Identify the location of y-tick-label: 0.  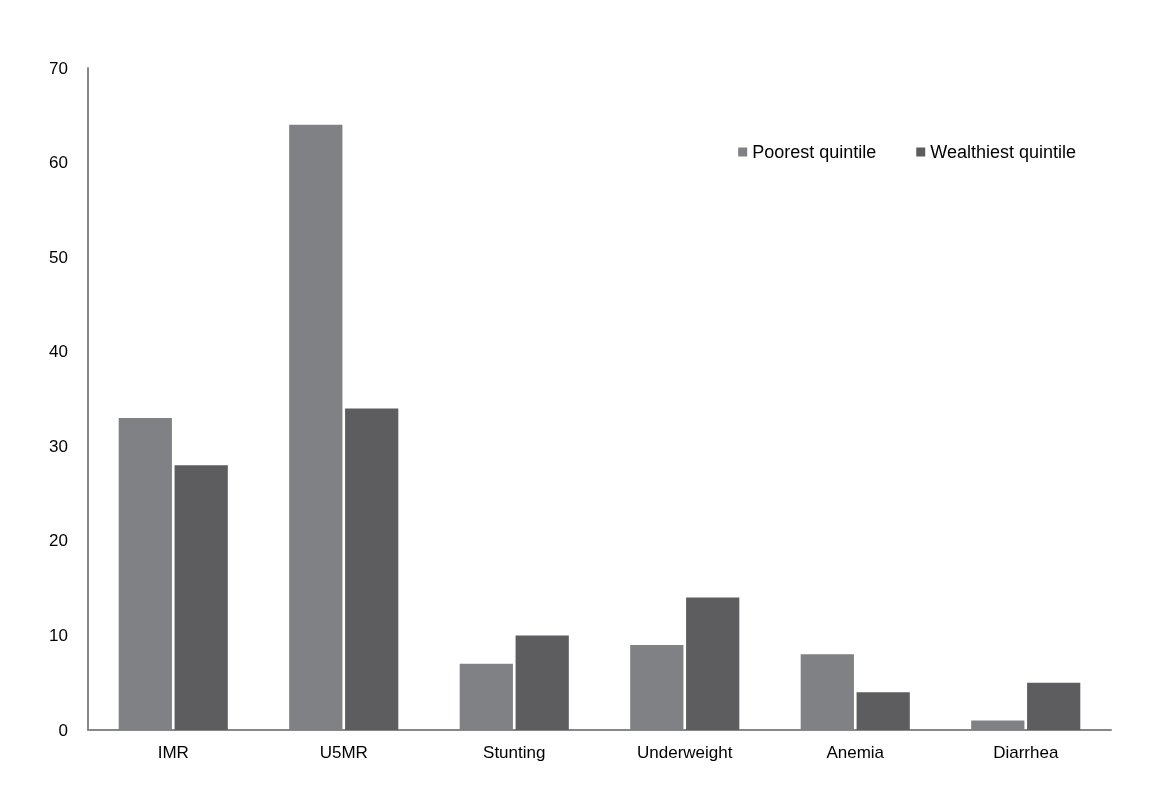
(63, 730).